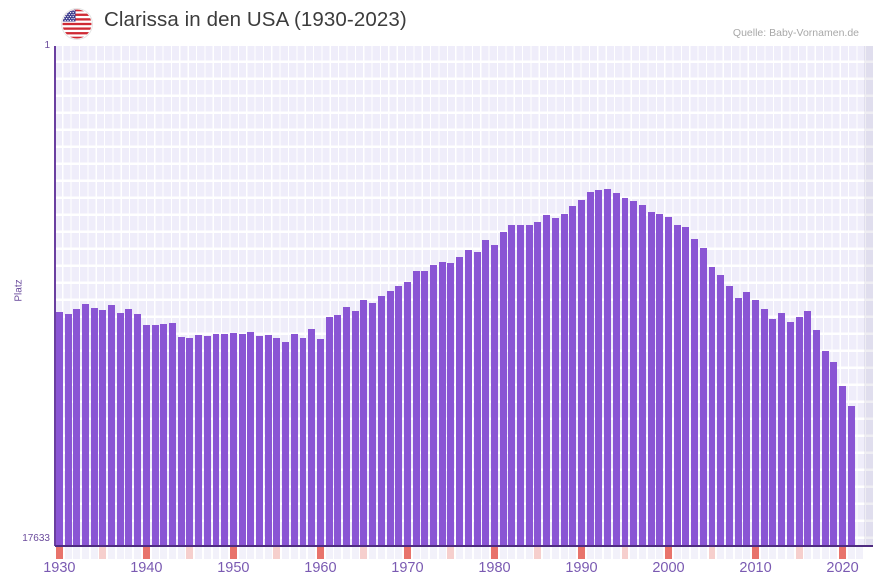 This screenshot has width=873, height=587. What do you see at coordinates (494, 395) in the screenshot?
I see `bar-1980` at bounding box center [494, 395].